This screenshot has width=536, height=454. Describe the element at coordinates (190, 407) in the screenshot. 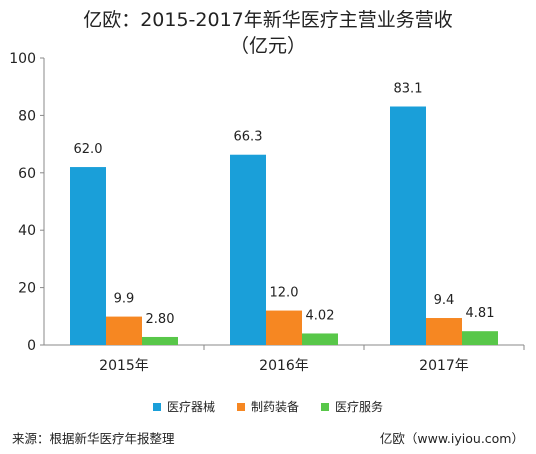

I see `legend-label-series-0: 医疗器械` at that location.